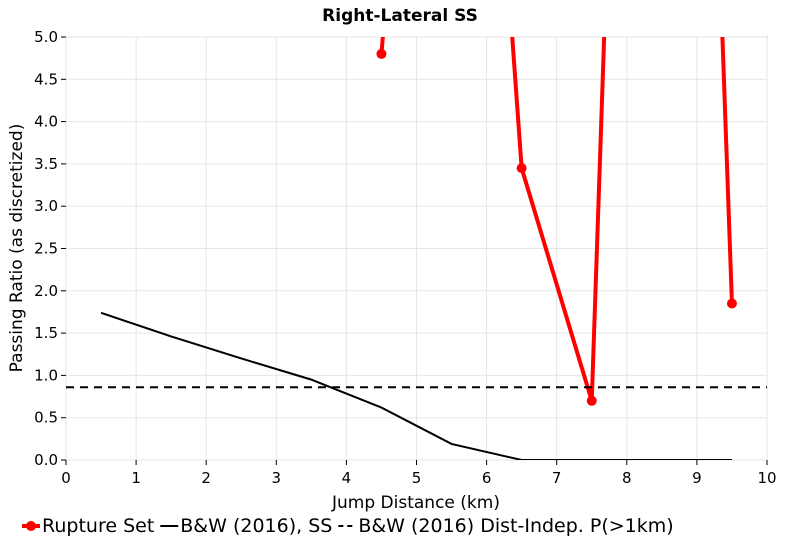 This screenshot has height=550, width=800. What do you see at coordinates (347, 478) in the screenshot?
I see `x-tick-label: 4` at bounding box center [347, 478].